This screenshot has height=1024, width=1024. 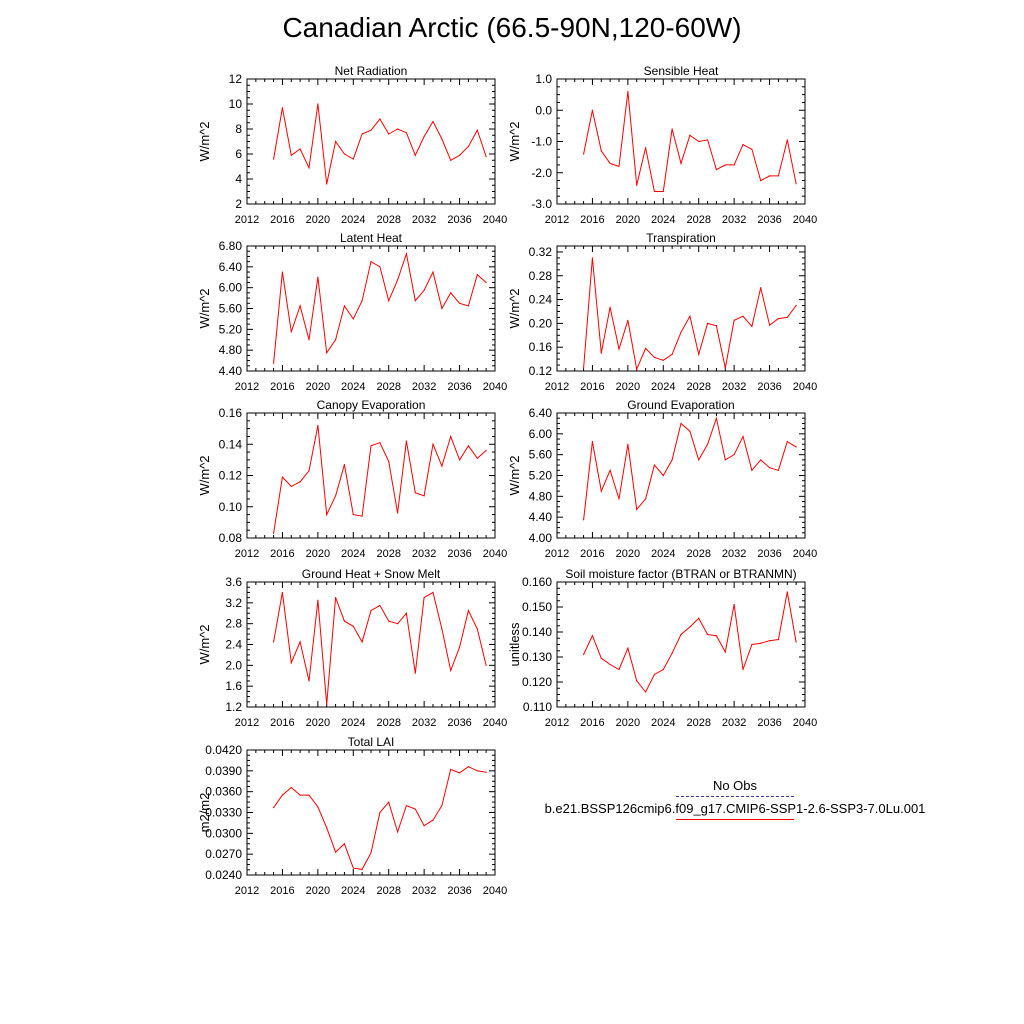 What do you see at coordinates (680, 574) in the screenshot?
I see `chart-title: Soil moisture factor (BTRAN or BTRANMN)` at bounding box center [680, 574].